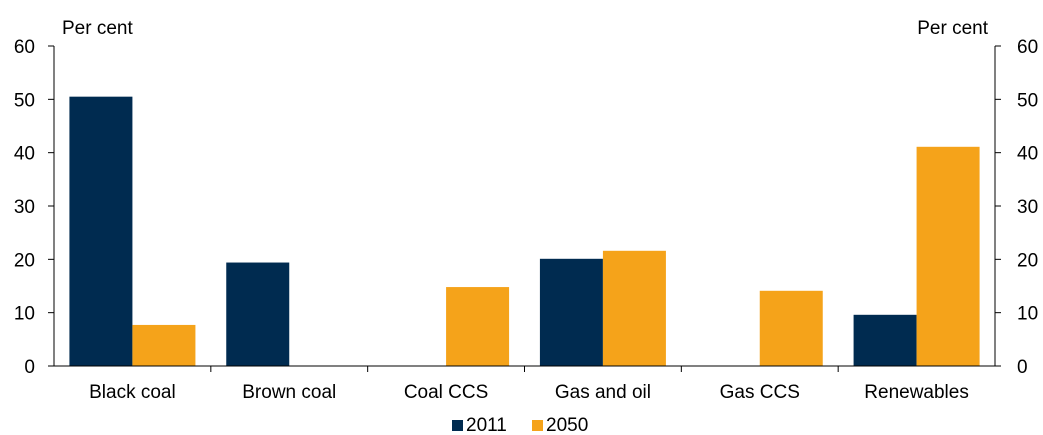 This screenshot has height=435, width=1043. Describe the element at coordinates (24, 47) in the screenshot. I see `y-left-tick-label: 60` at that location.